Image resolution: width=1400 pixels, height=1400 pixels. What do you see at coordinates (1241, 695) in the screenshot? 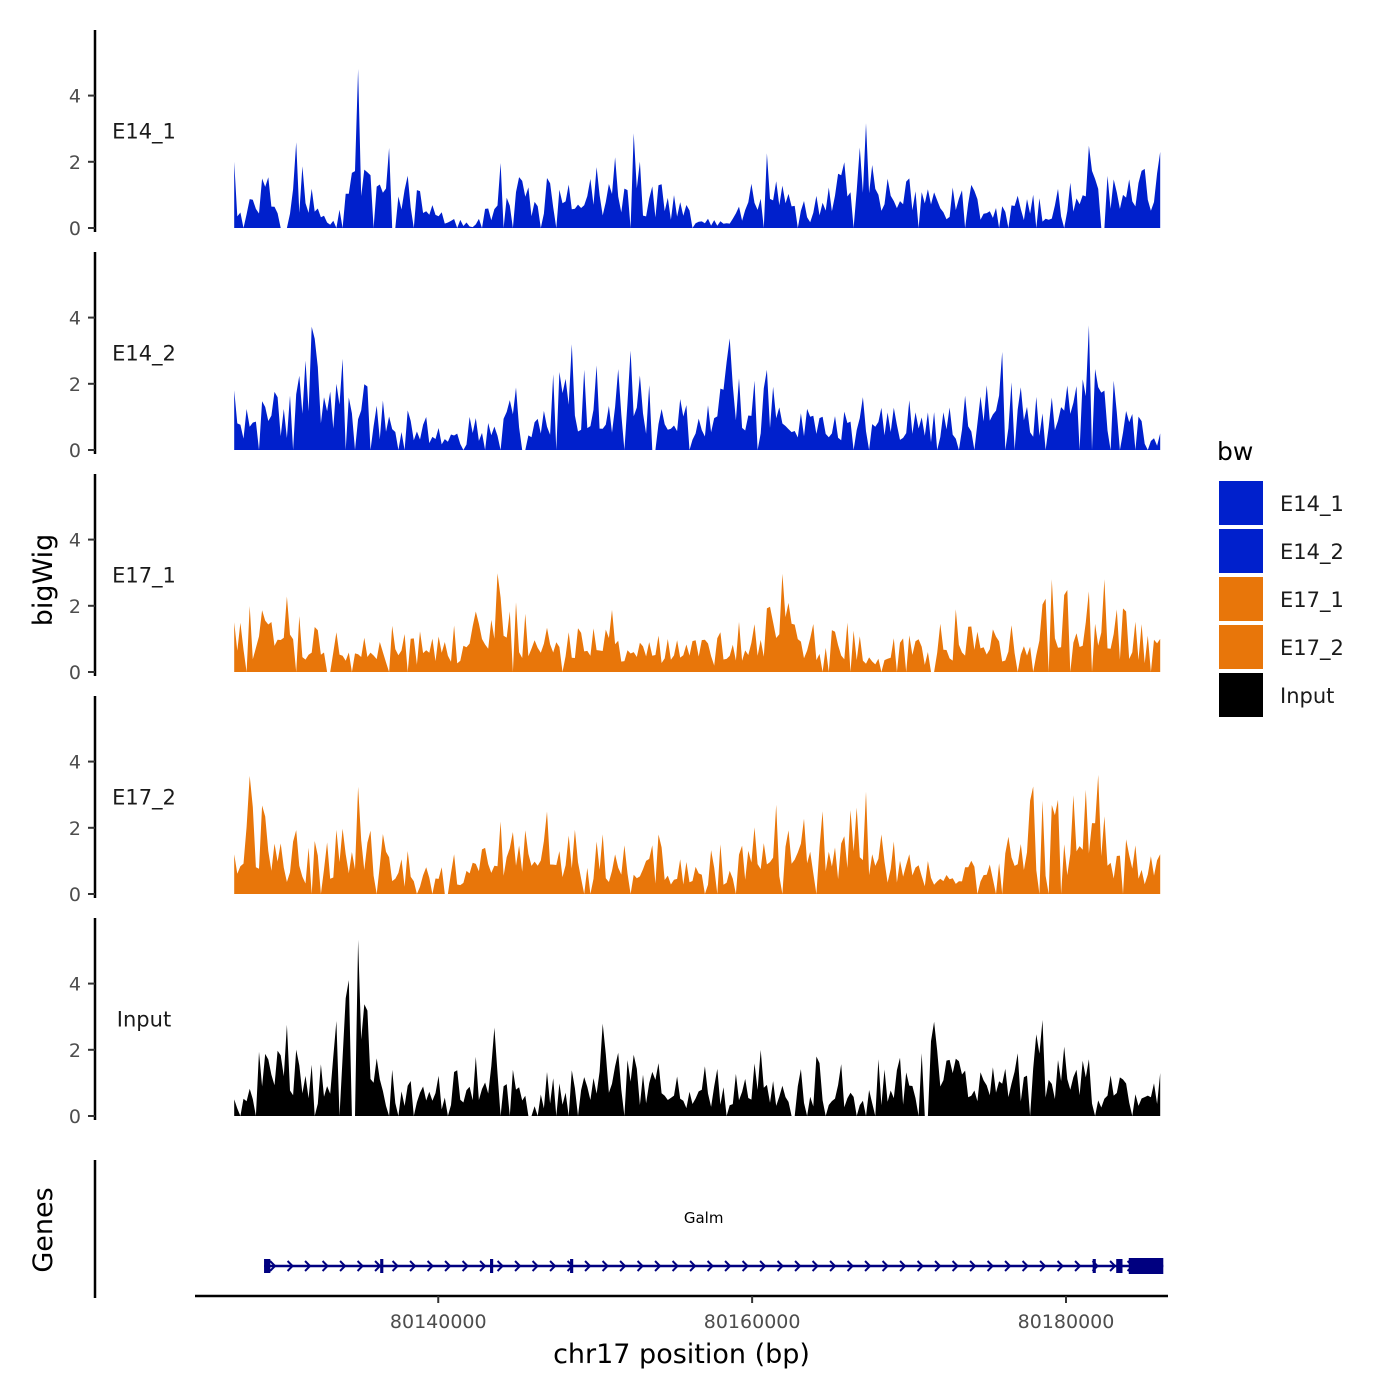
I see `legend-key-input` at bounding box center [1241, 695].